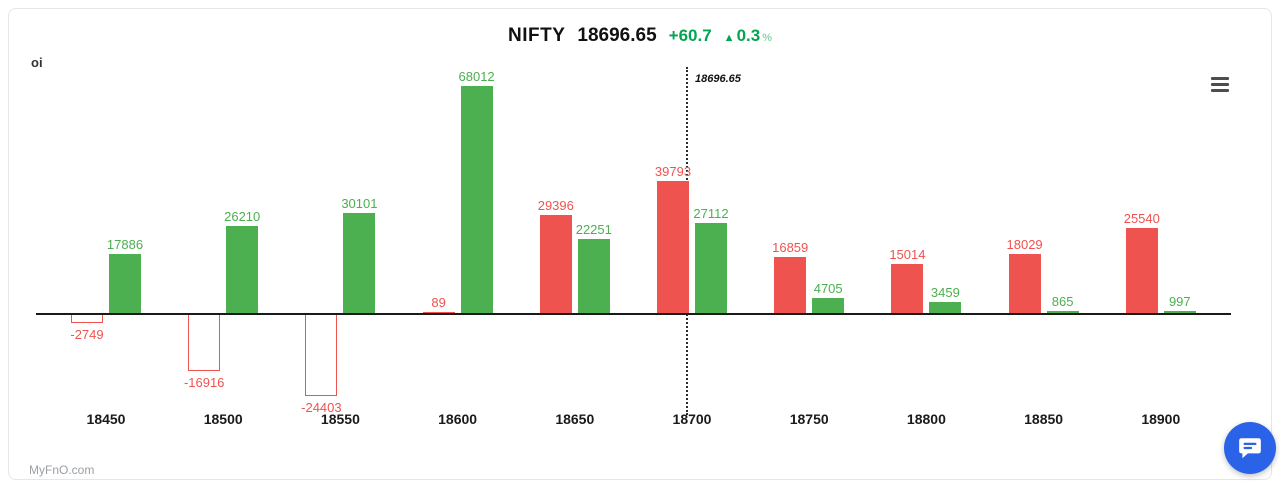 The width and height of the screenshot is (1280, 500). What do you see at coordinates (828, 289) in the screenshot?
I see `green-value-label-18750: 4705` at bounding box center [828, 289].